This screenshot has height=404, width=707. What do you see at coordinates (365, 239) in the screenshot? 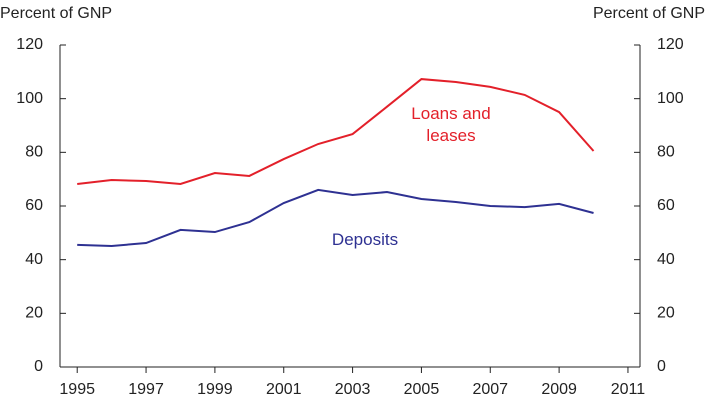
I see `series-label: Deposits` at bounding box center [365, 239].